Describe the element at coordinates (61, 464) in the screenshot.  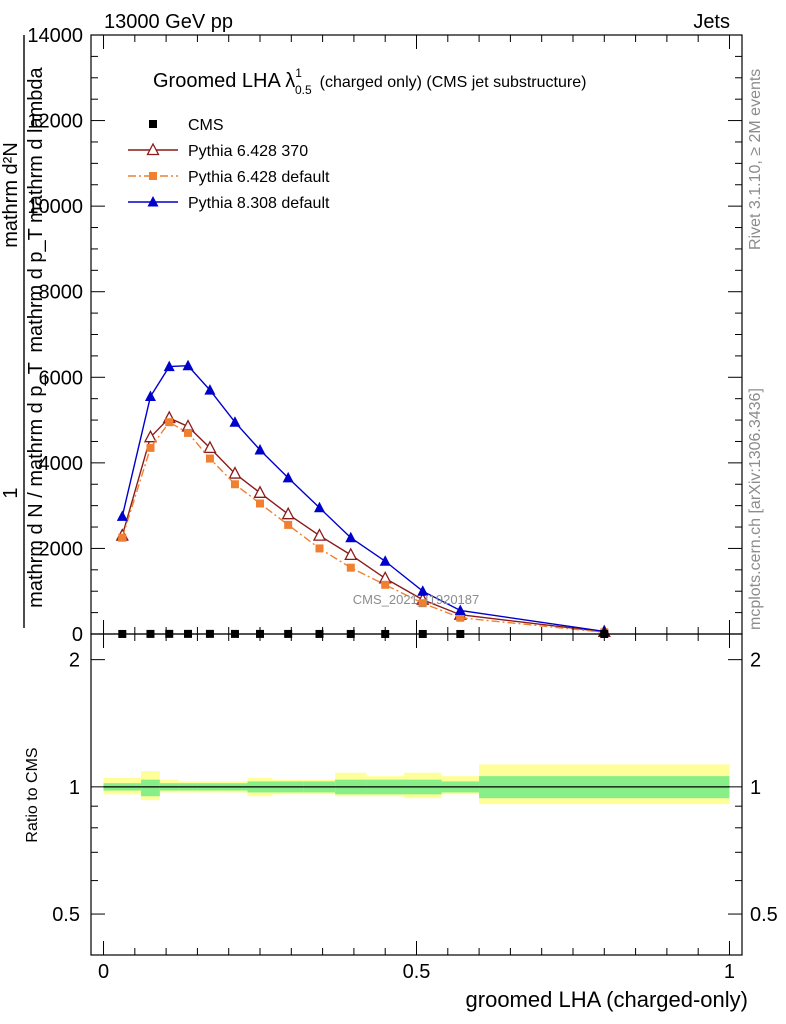
I see `y-tick-label: 4000` at that location.